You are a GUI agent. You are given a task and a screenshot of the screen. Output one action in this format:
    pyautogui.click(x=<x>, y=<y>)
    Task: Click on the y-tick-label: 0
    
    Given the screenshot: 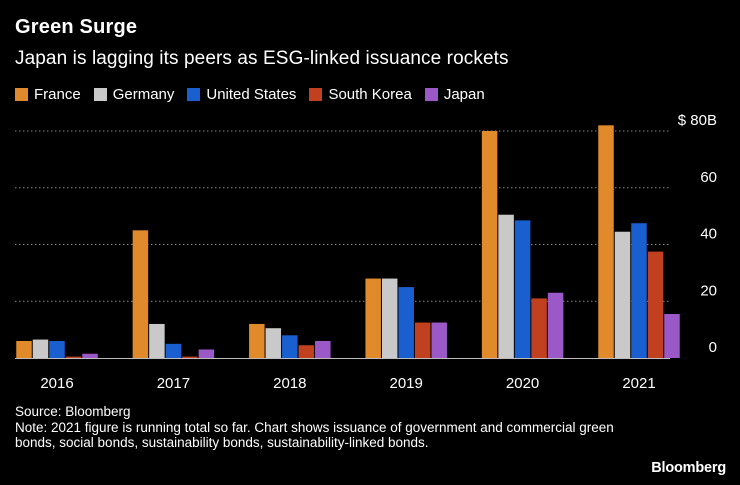 What is the action you would take?
    pyautogui.click(x=713, y=347)
    